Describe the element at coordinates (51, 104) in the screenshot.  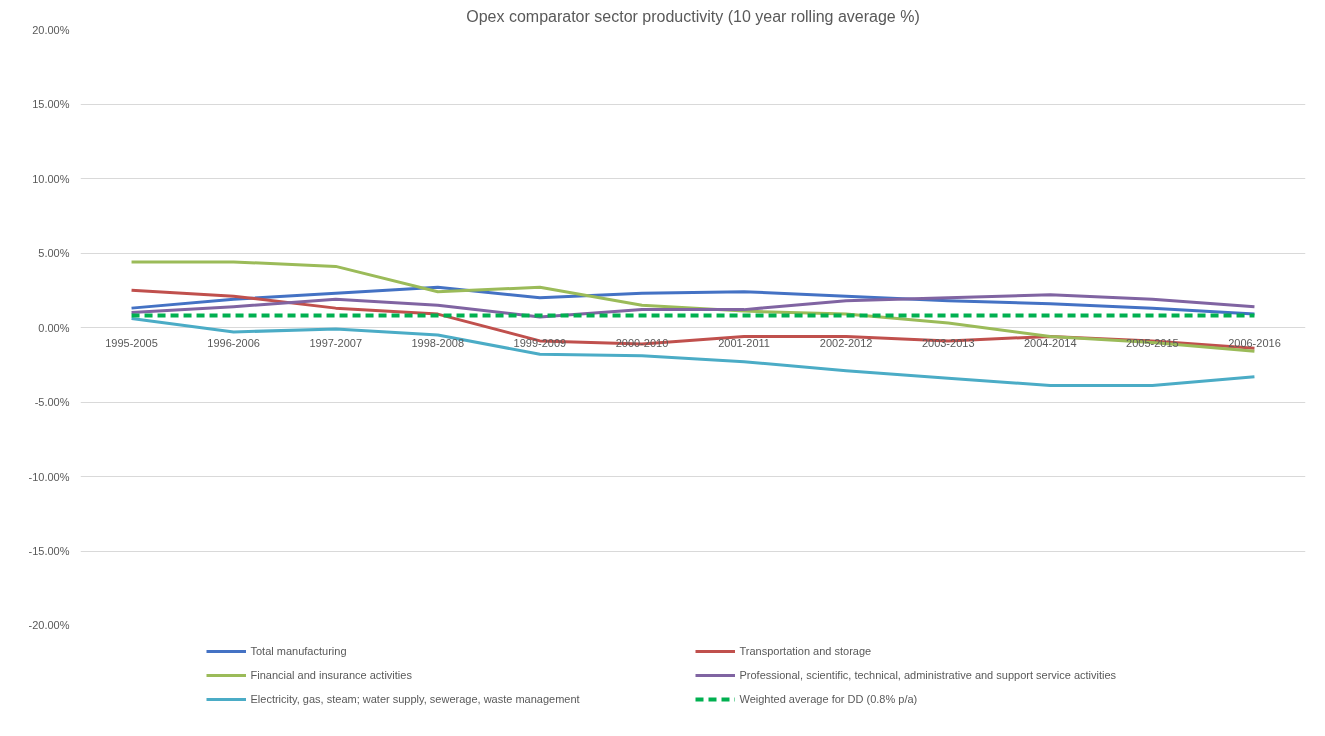
I see `y-tick-label: 15.00%` at that location.